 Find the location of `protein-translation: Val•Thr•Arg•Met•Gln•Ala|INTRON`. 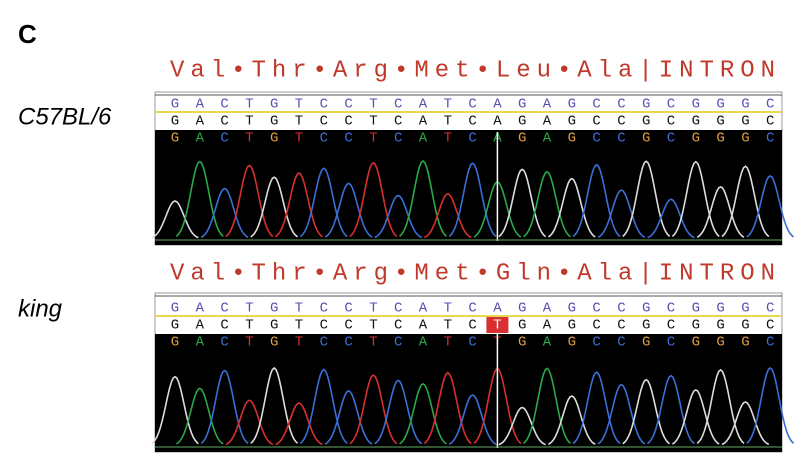

protein-translation: Val•Thr•Arg•Met•Gln•Ala|INTRON is located at coordinates (472, 273).